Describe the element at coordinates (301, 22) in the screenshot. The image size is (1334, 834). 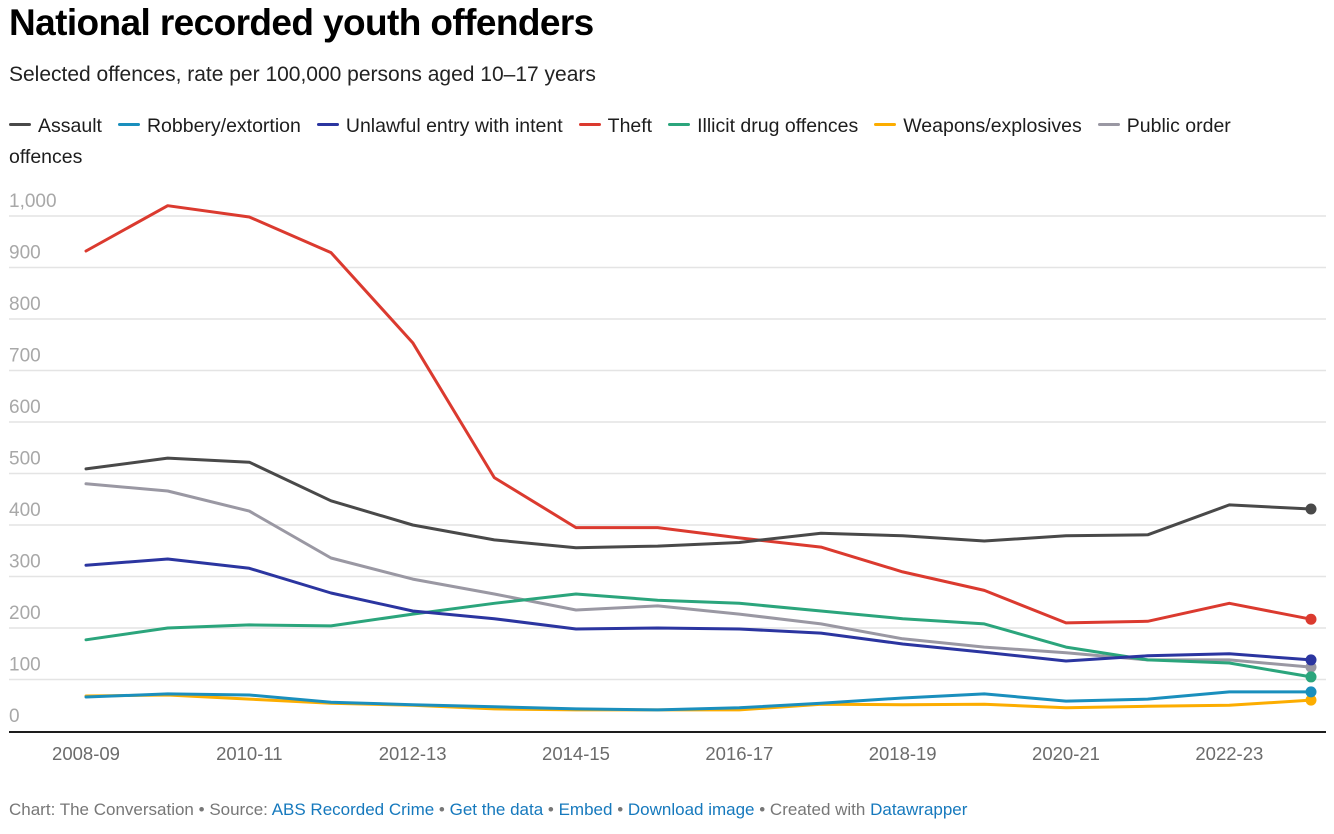
I see `chart-title: National recorded youth offenders` at that location.